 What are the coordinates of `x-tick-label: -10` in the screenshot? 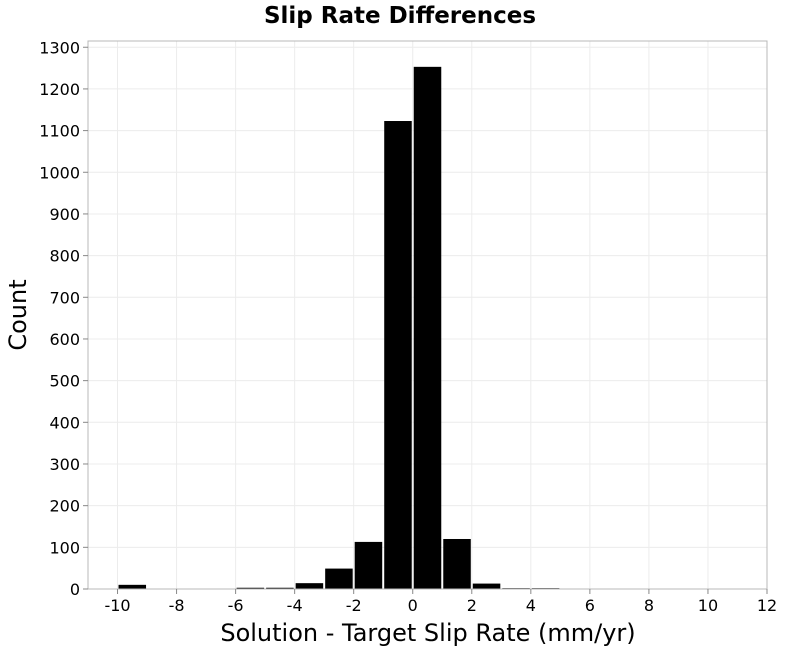 It's located at (117, 605).